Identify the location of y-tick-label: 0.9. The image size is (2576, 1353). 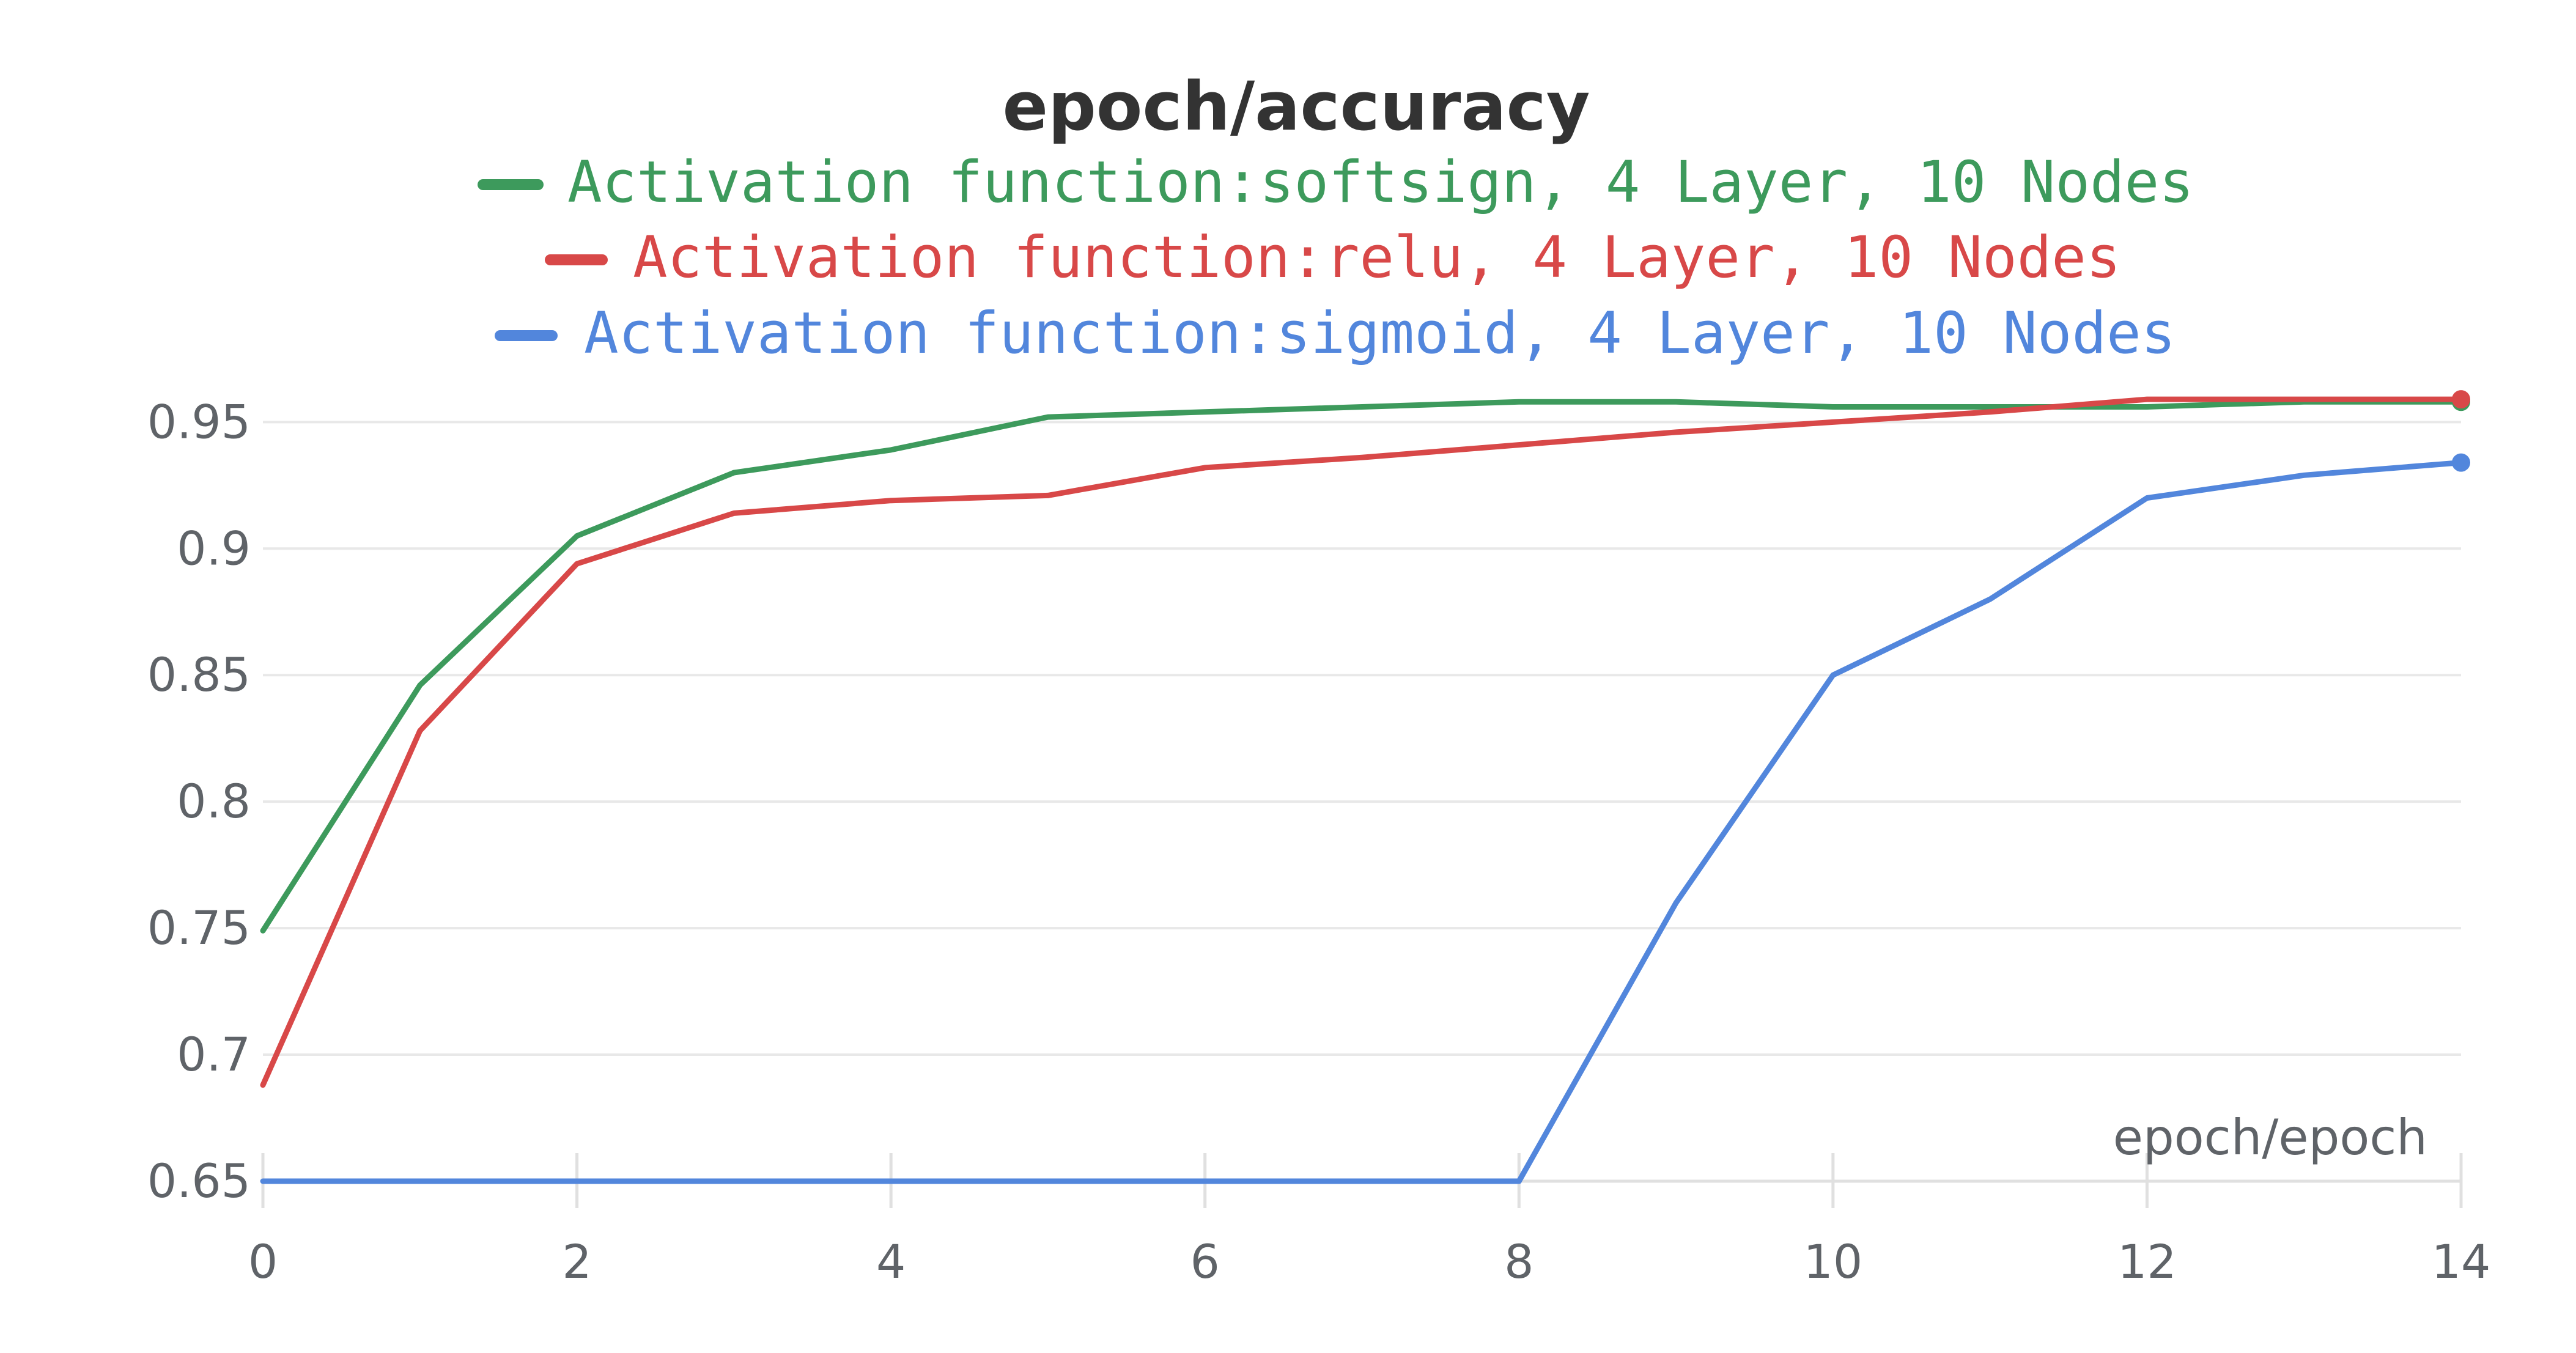
(214, 548).